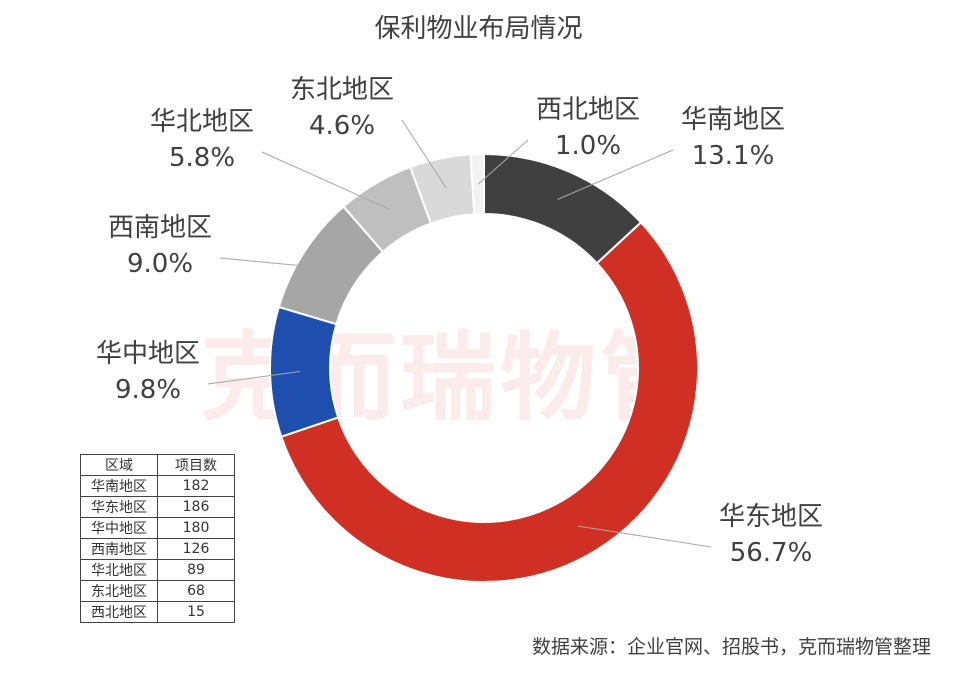  Describe the element at coordinates (588, 146) in the screenshot. I see `slice-value-label: 1.0%` at that location.